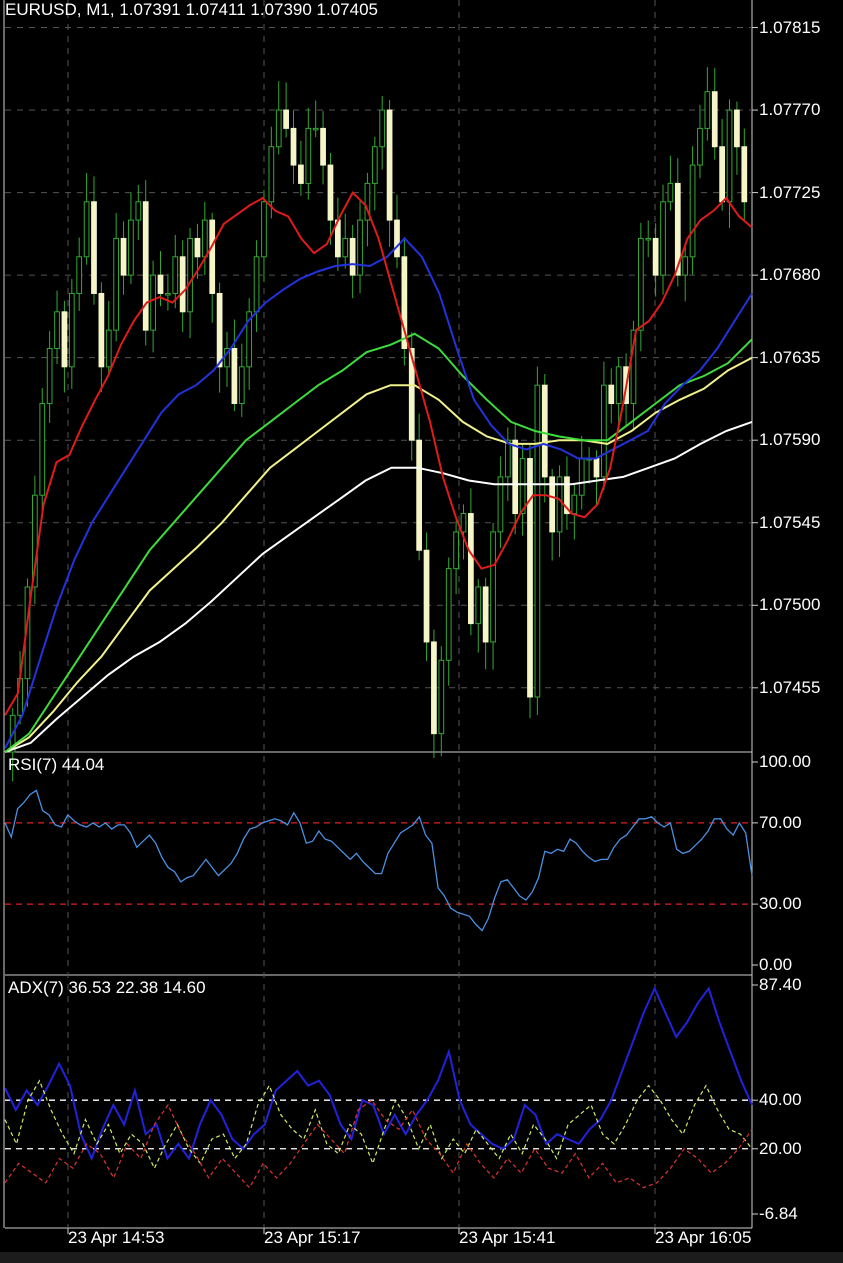 This screenshot has width=843, height=1263. What do you see at coordinates (790, 275) in the screenshot?
I see `price-tick-label: 1.07680` at bounding box center [790, 275].